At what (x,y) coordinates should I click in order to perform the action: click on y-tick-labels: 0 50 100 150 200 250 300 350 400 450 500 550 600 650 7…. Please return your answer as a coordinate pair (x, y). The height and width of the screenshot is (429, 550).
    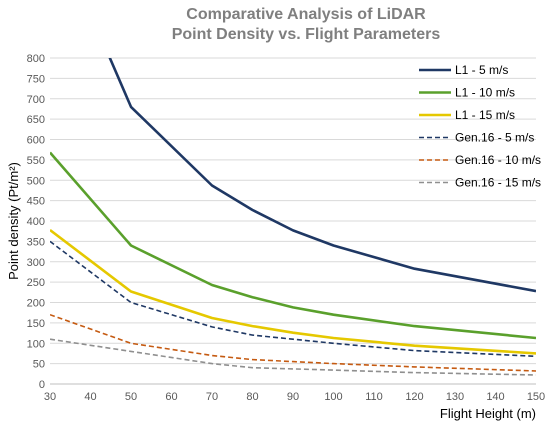
    Looking at the image, I should click on (36, 222).